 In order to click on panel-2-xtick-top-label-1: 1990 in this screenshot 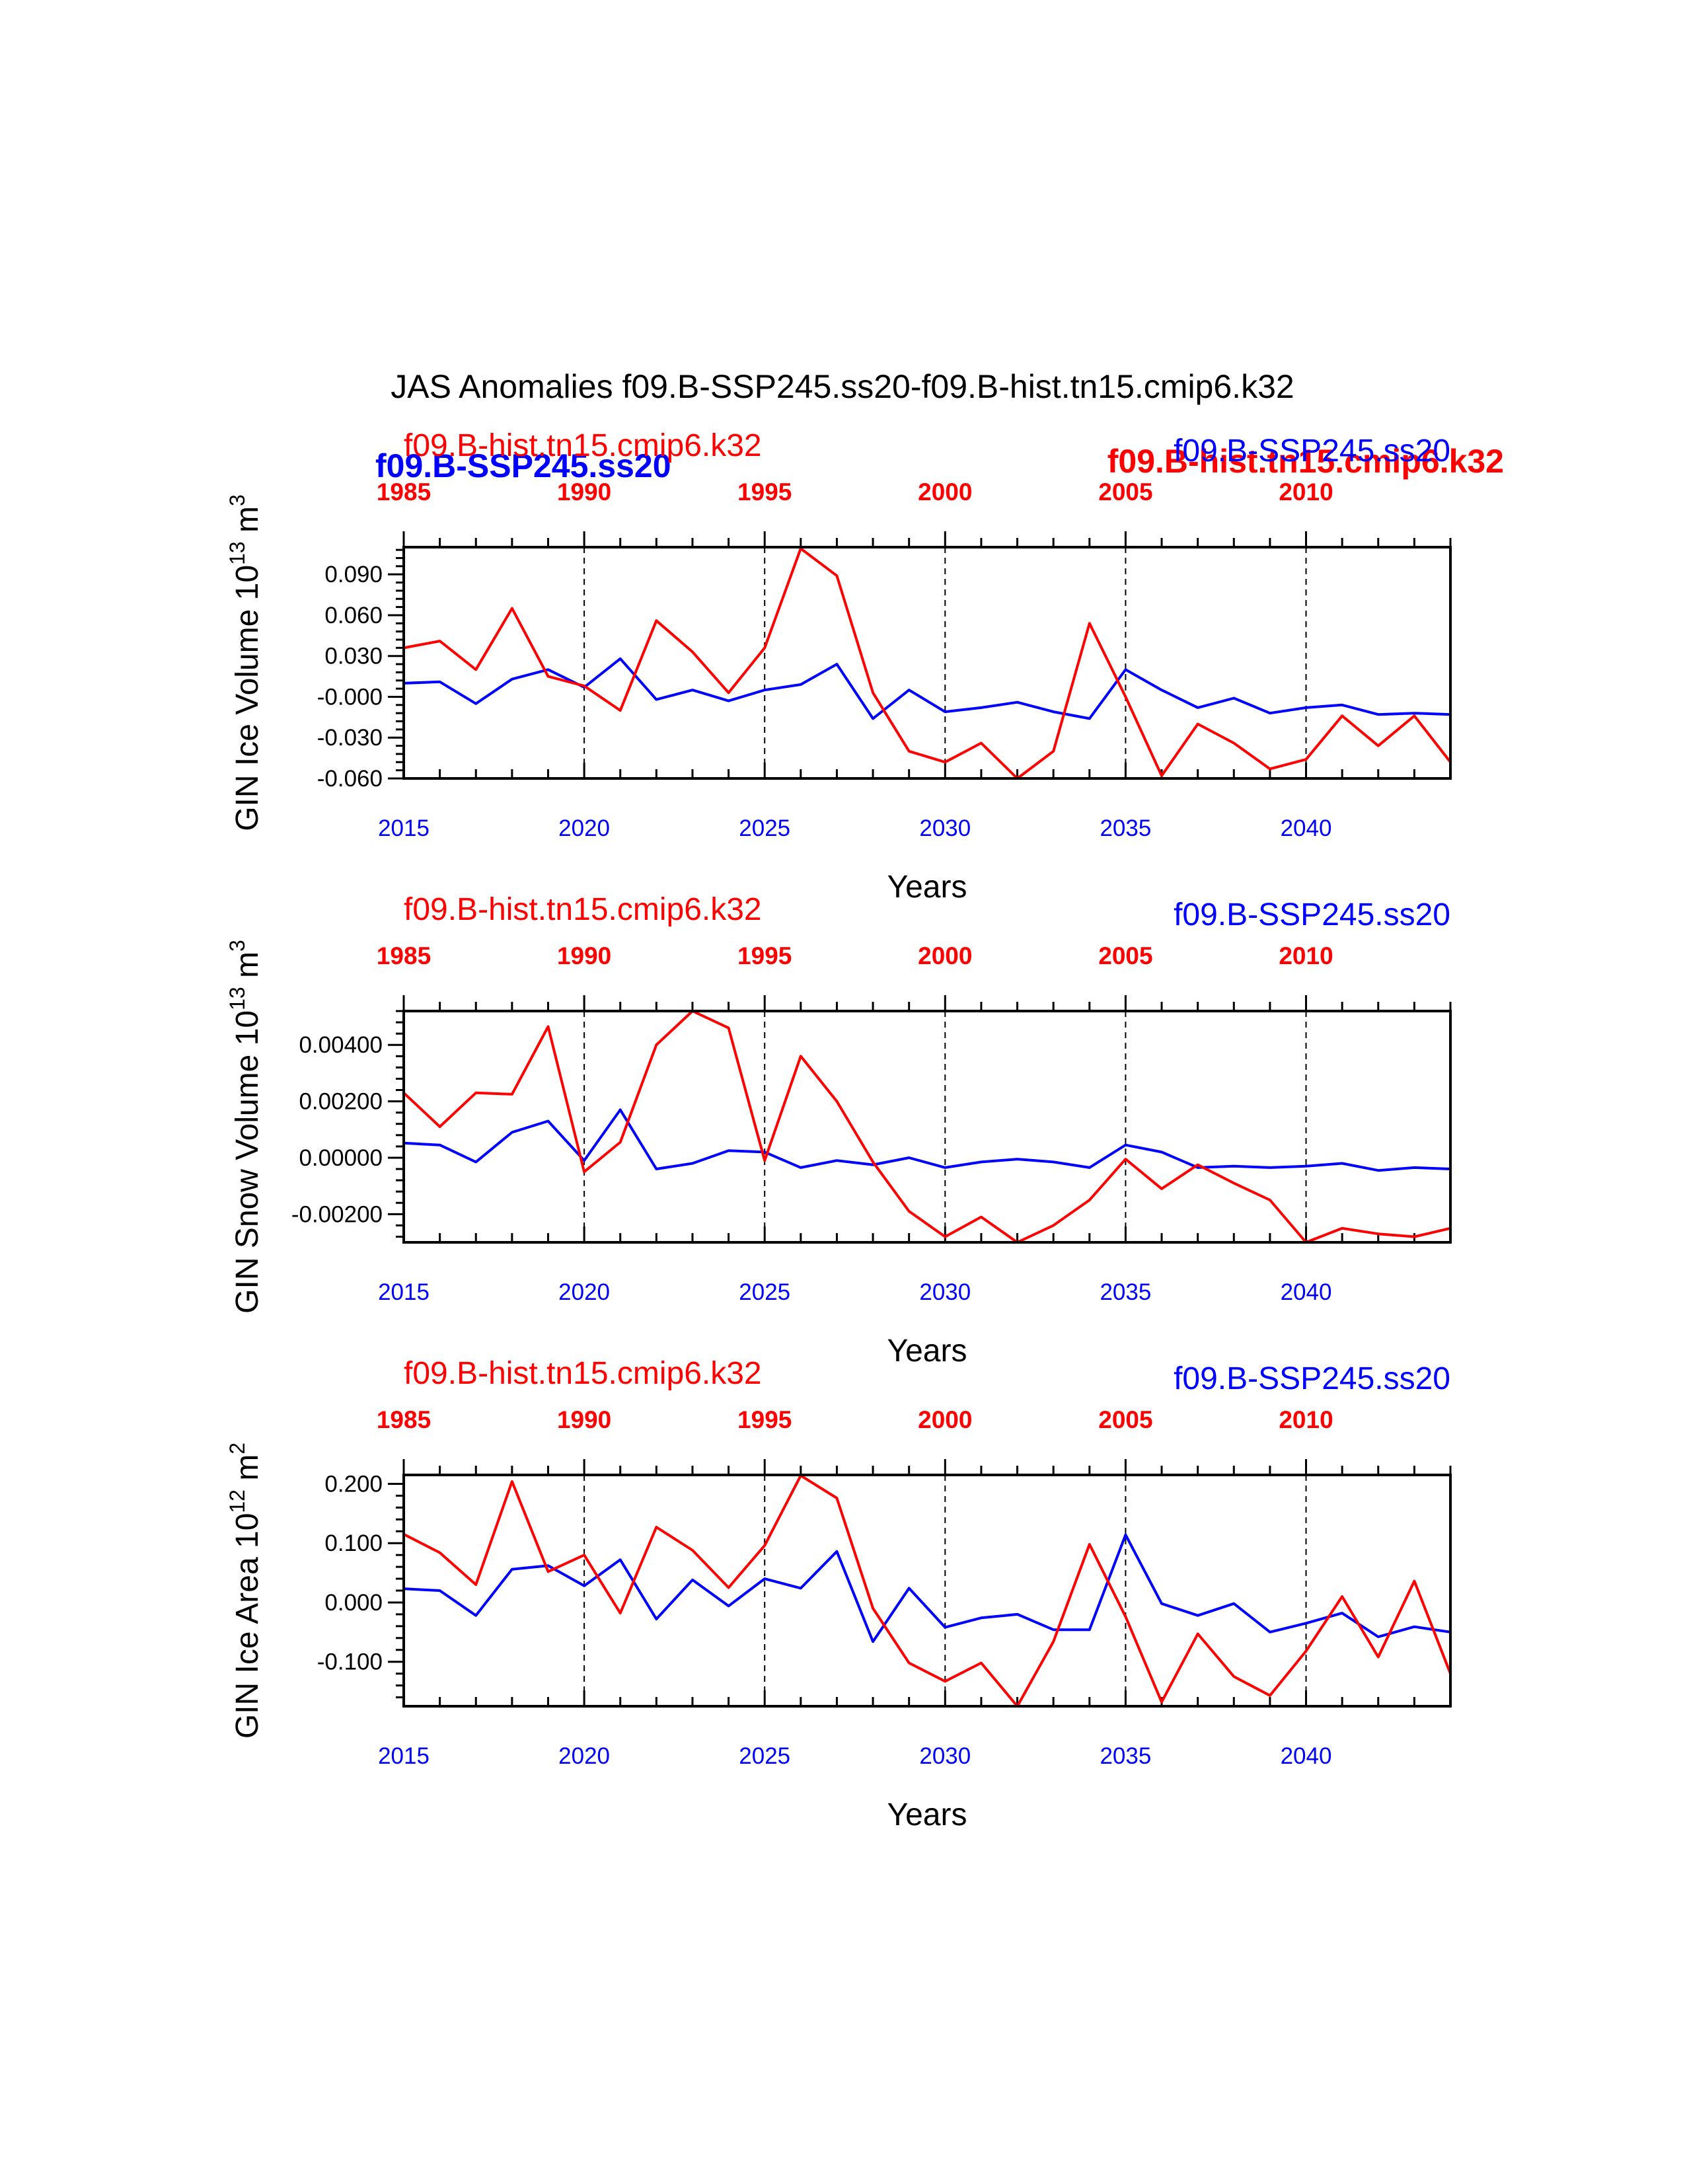, I will do `click(584, 955)`.